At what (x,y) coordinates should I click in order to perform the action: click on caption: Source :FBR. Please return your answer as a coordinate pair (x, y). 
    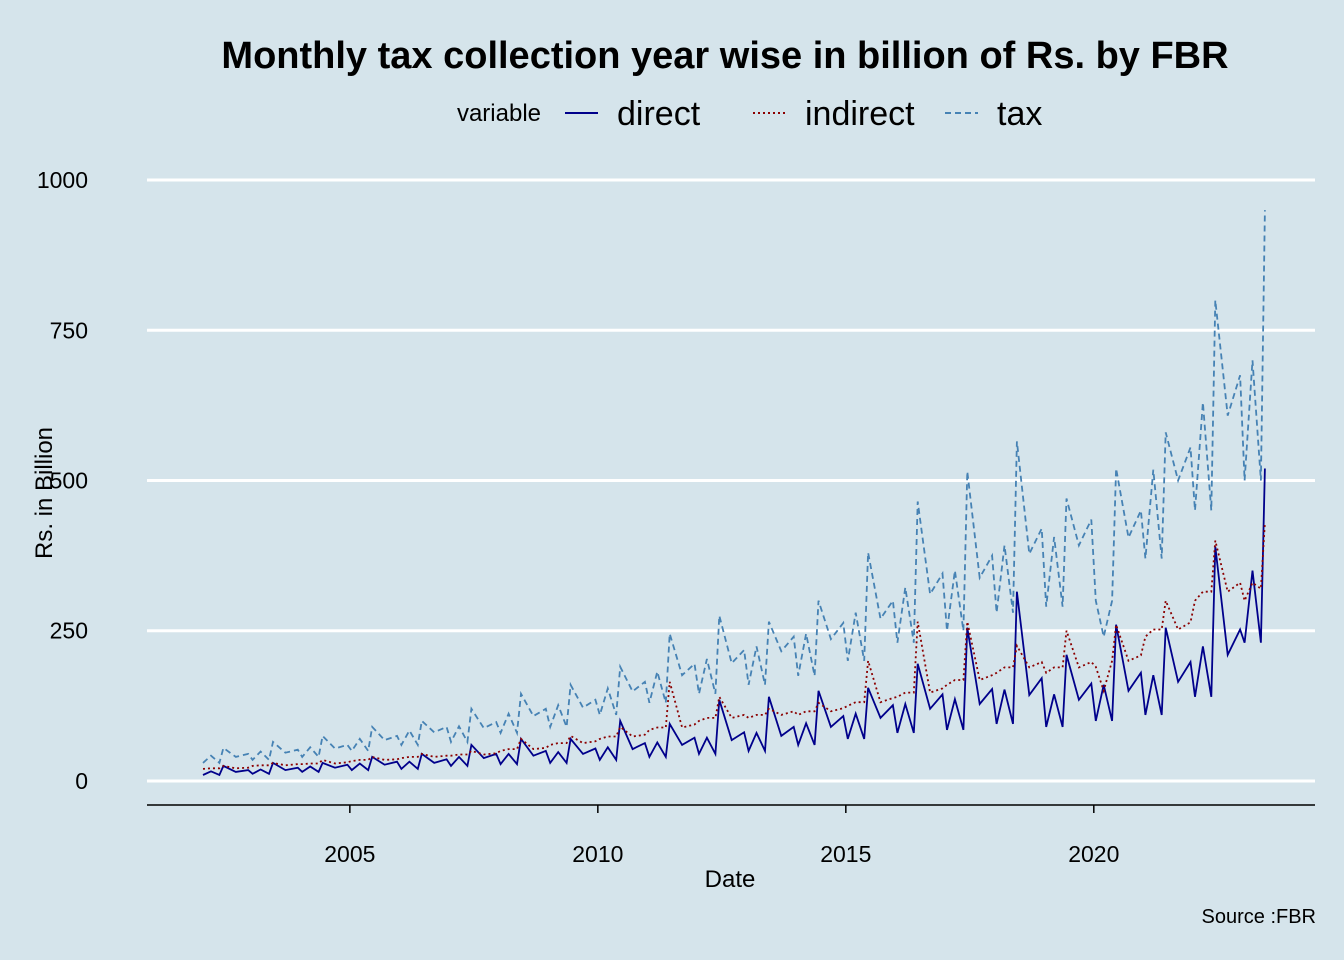
    Looking at the image, I should click on (1259, 917).